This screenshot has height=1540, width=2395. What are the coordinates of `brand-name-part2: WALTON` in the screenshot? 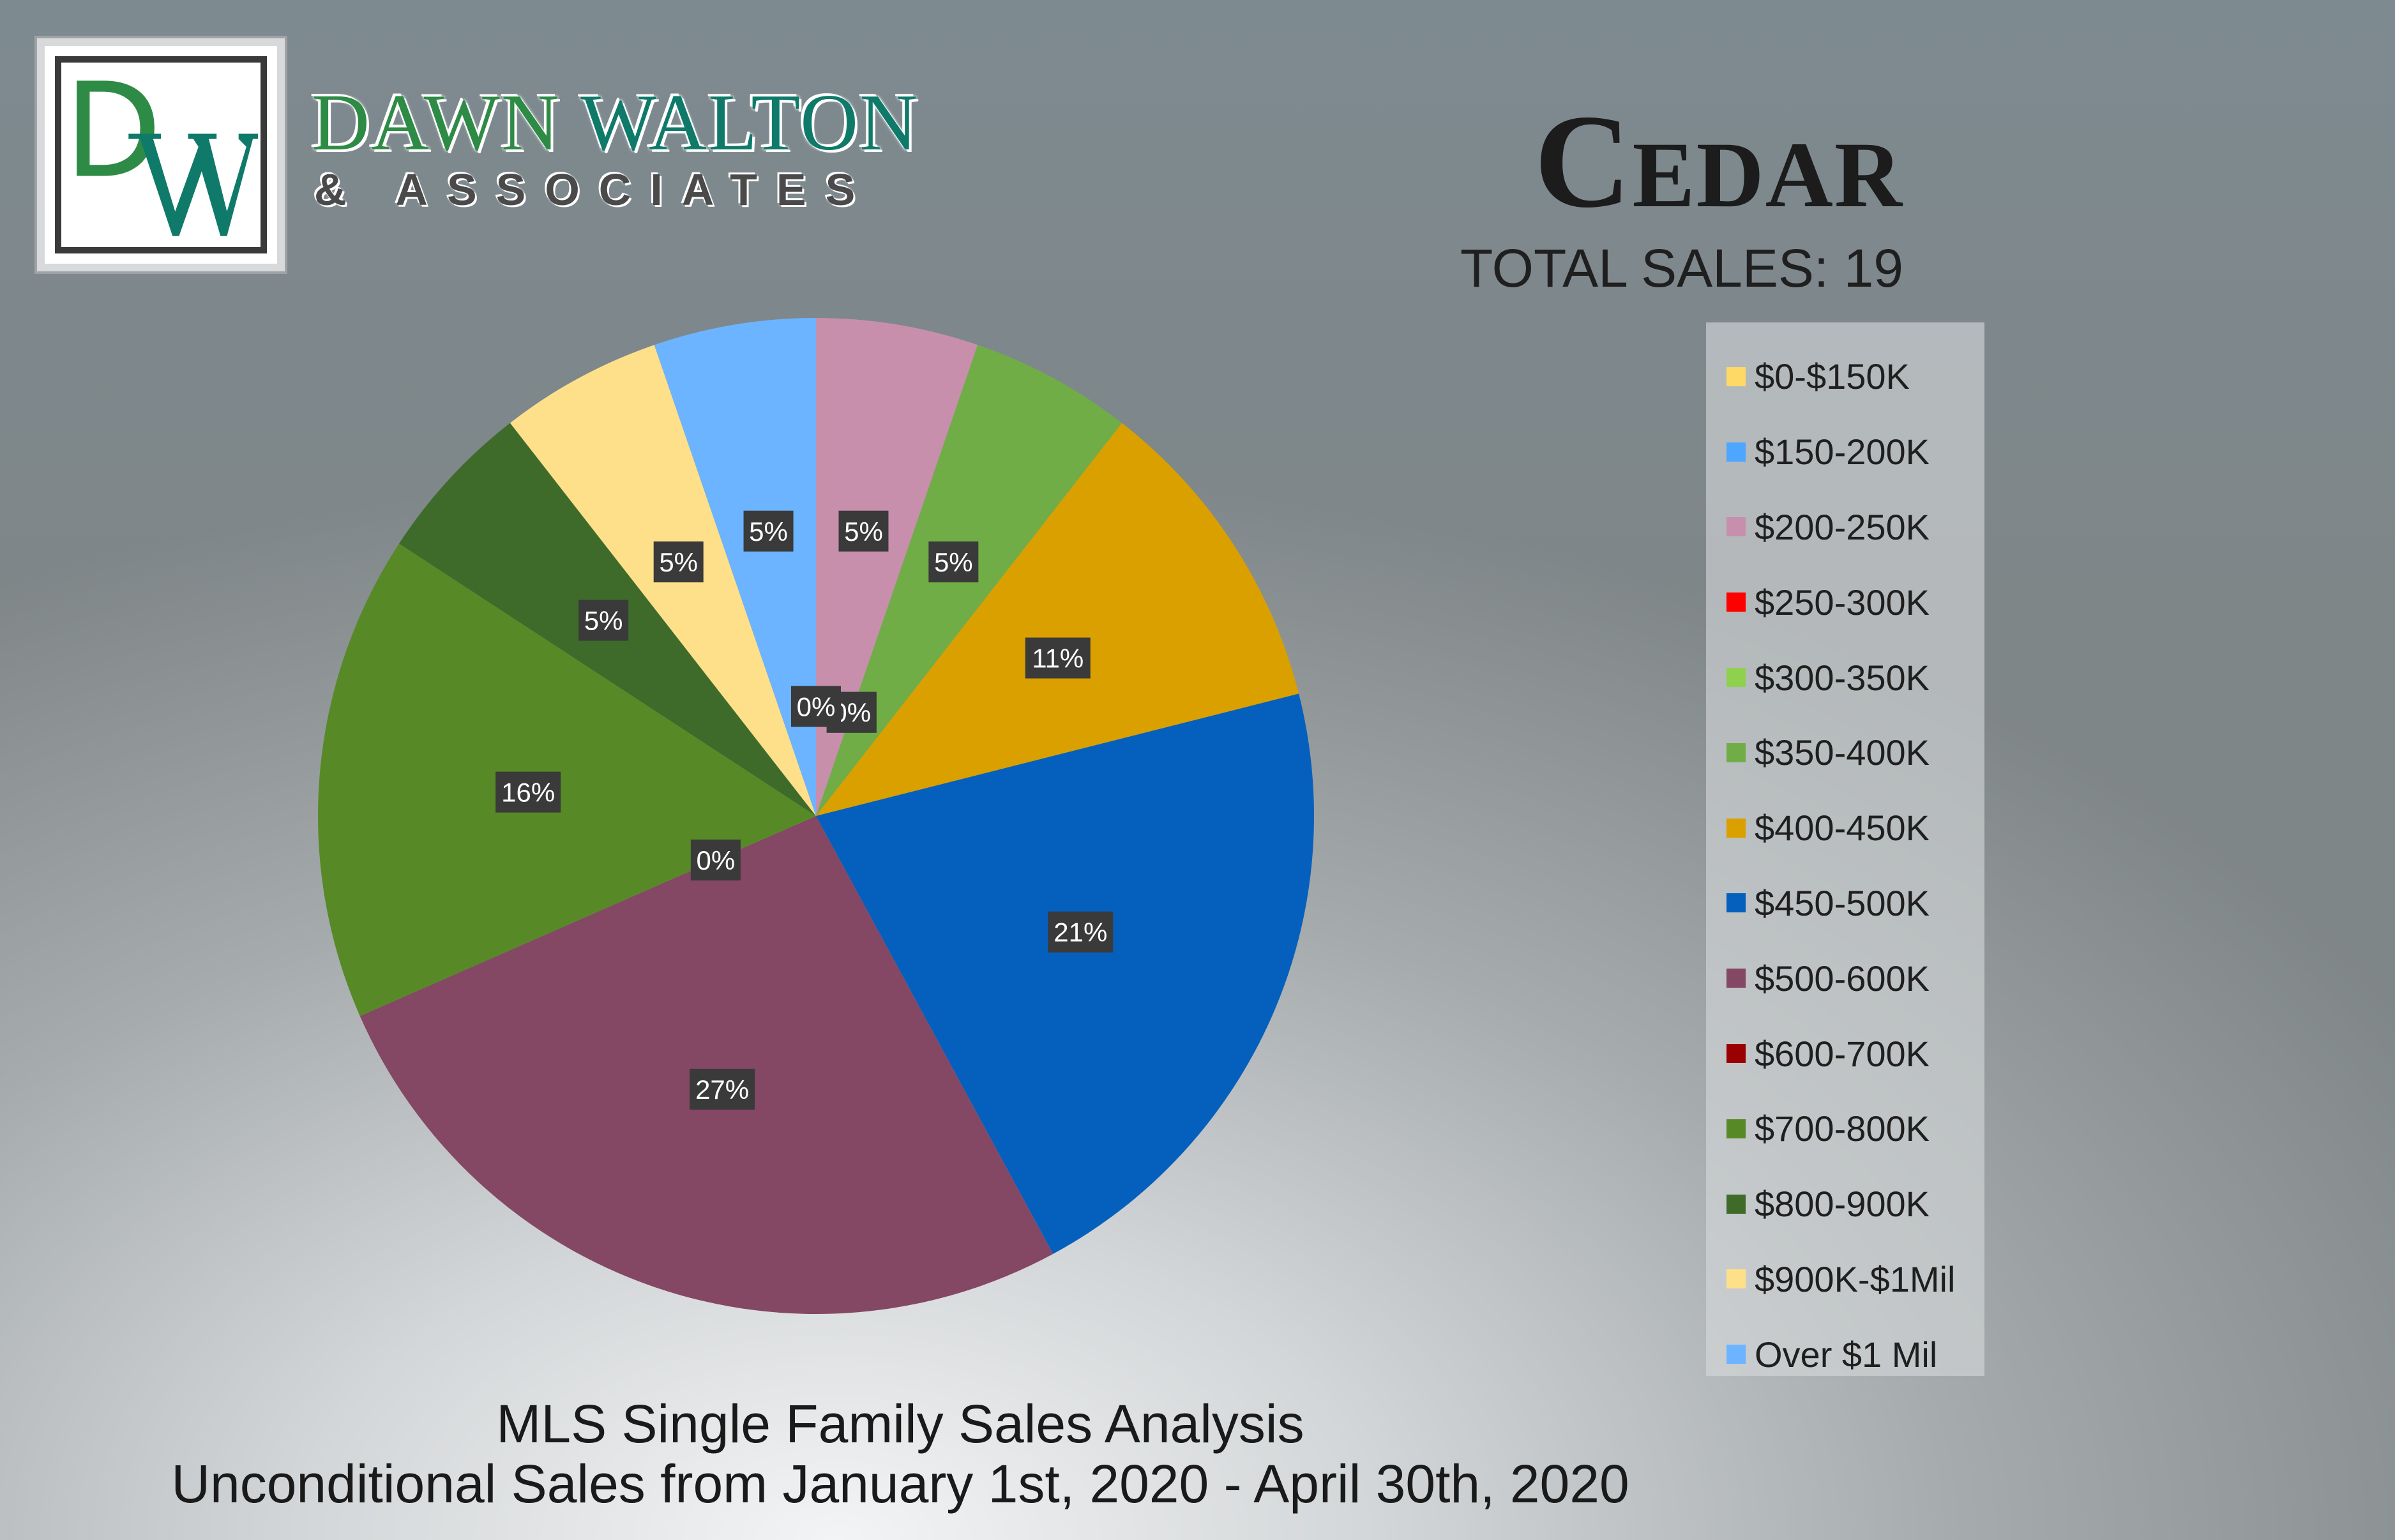 It's located at (749, 123).